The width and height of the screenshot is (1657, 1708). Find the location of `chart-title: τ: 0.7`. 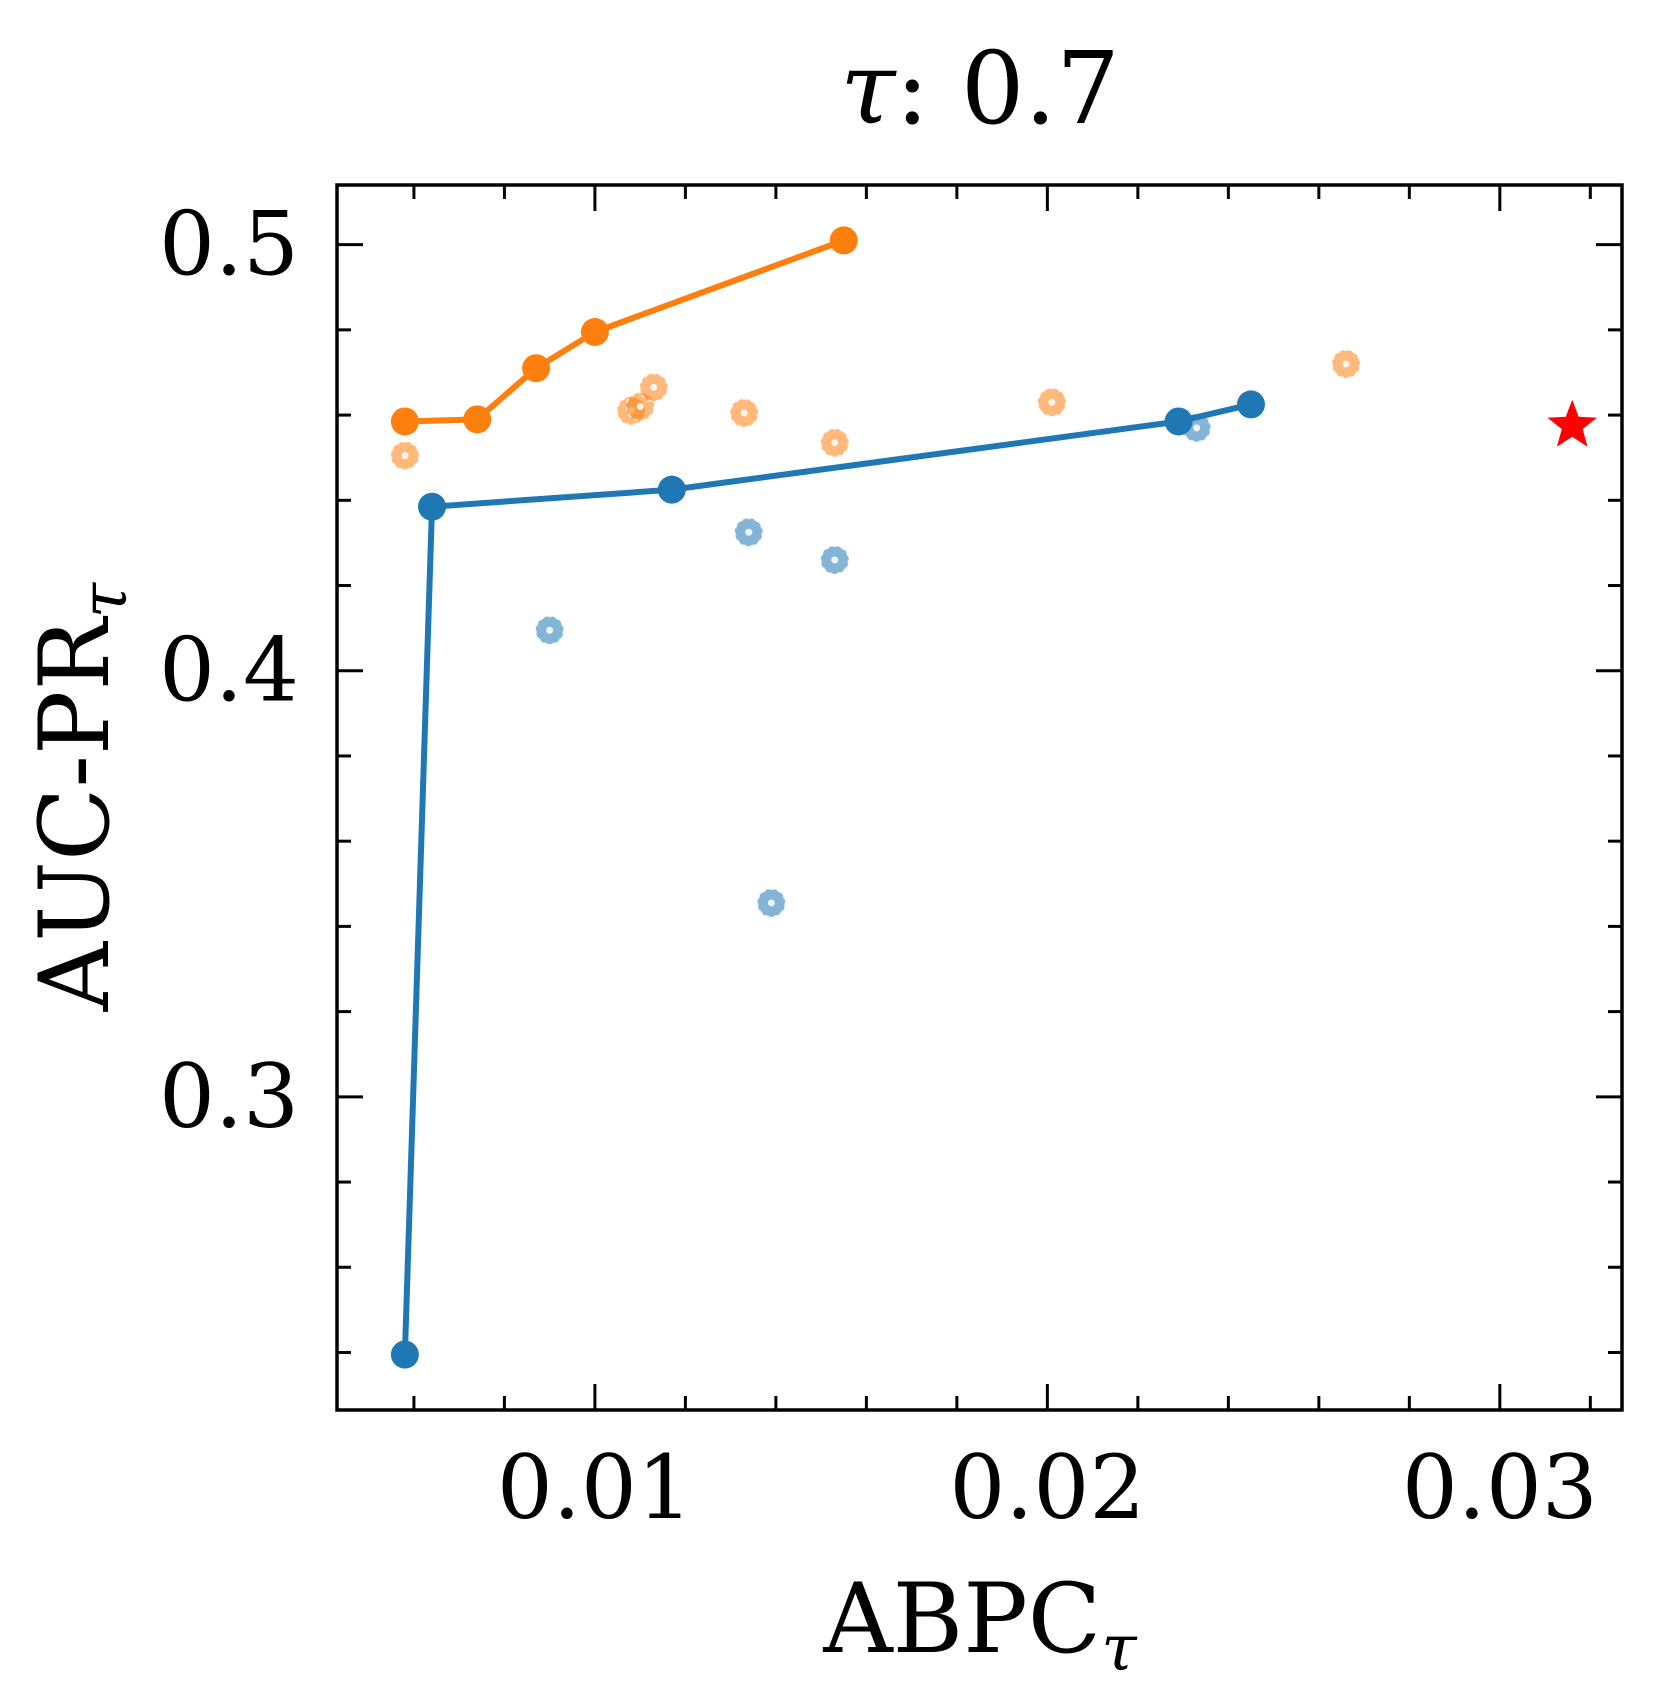

chart-title: τ: 0.7 is located at coordinates (980, 88).